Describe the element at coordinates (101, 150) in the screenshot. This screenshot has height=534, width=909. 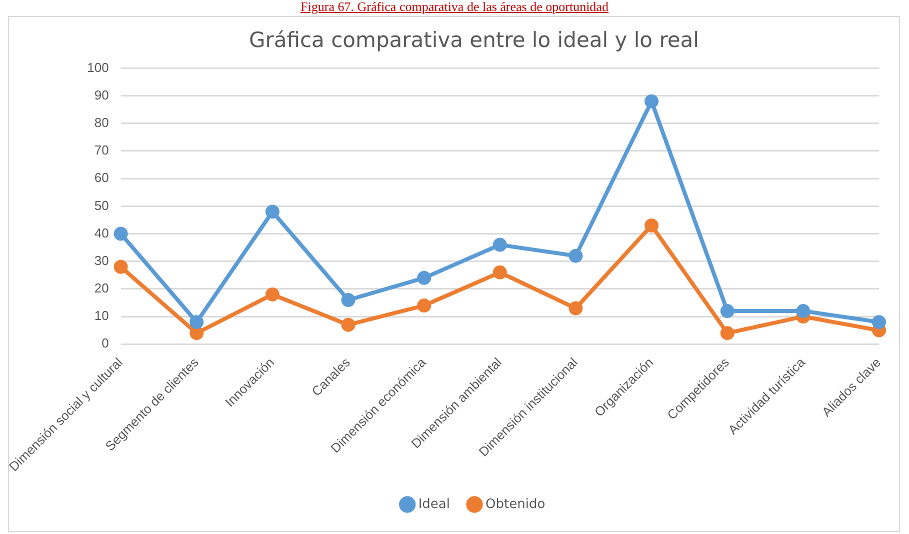
I see `y-tick-label: 70` at that location.